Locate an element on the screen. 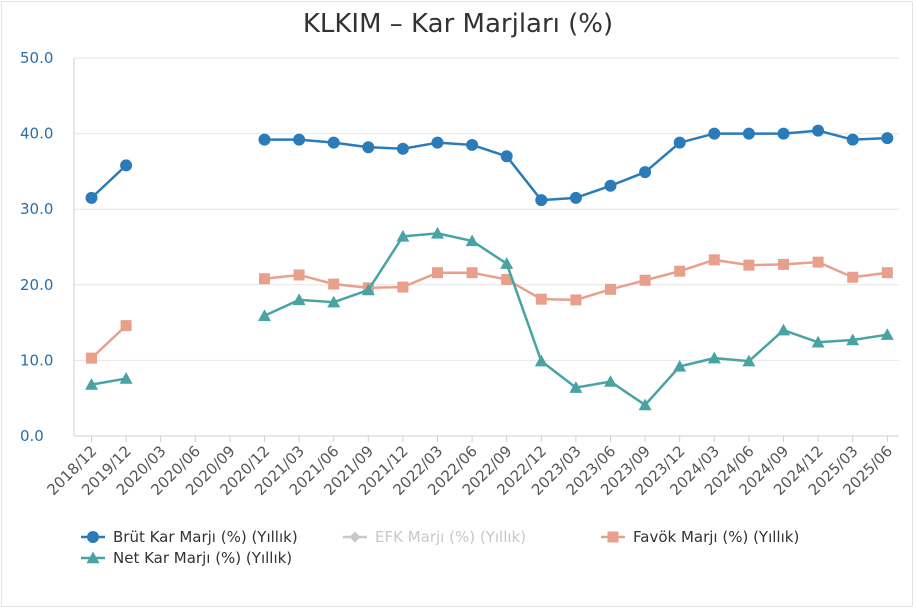 This screenshot has height=610, width=916. y-tick-label: 0.0 is located at coordinates (32, 436).